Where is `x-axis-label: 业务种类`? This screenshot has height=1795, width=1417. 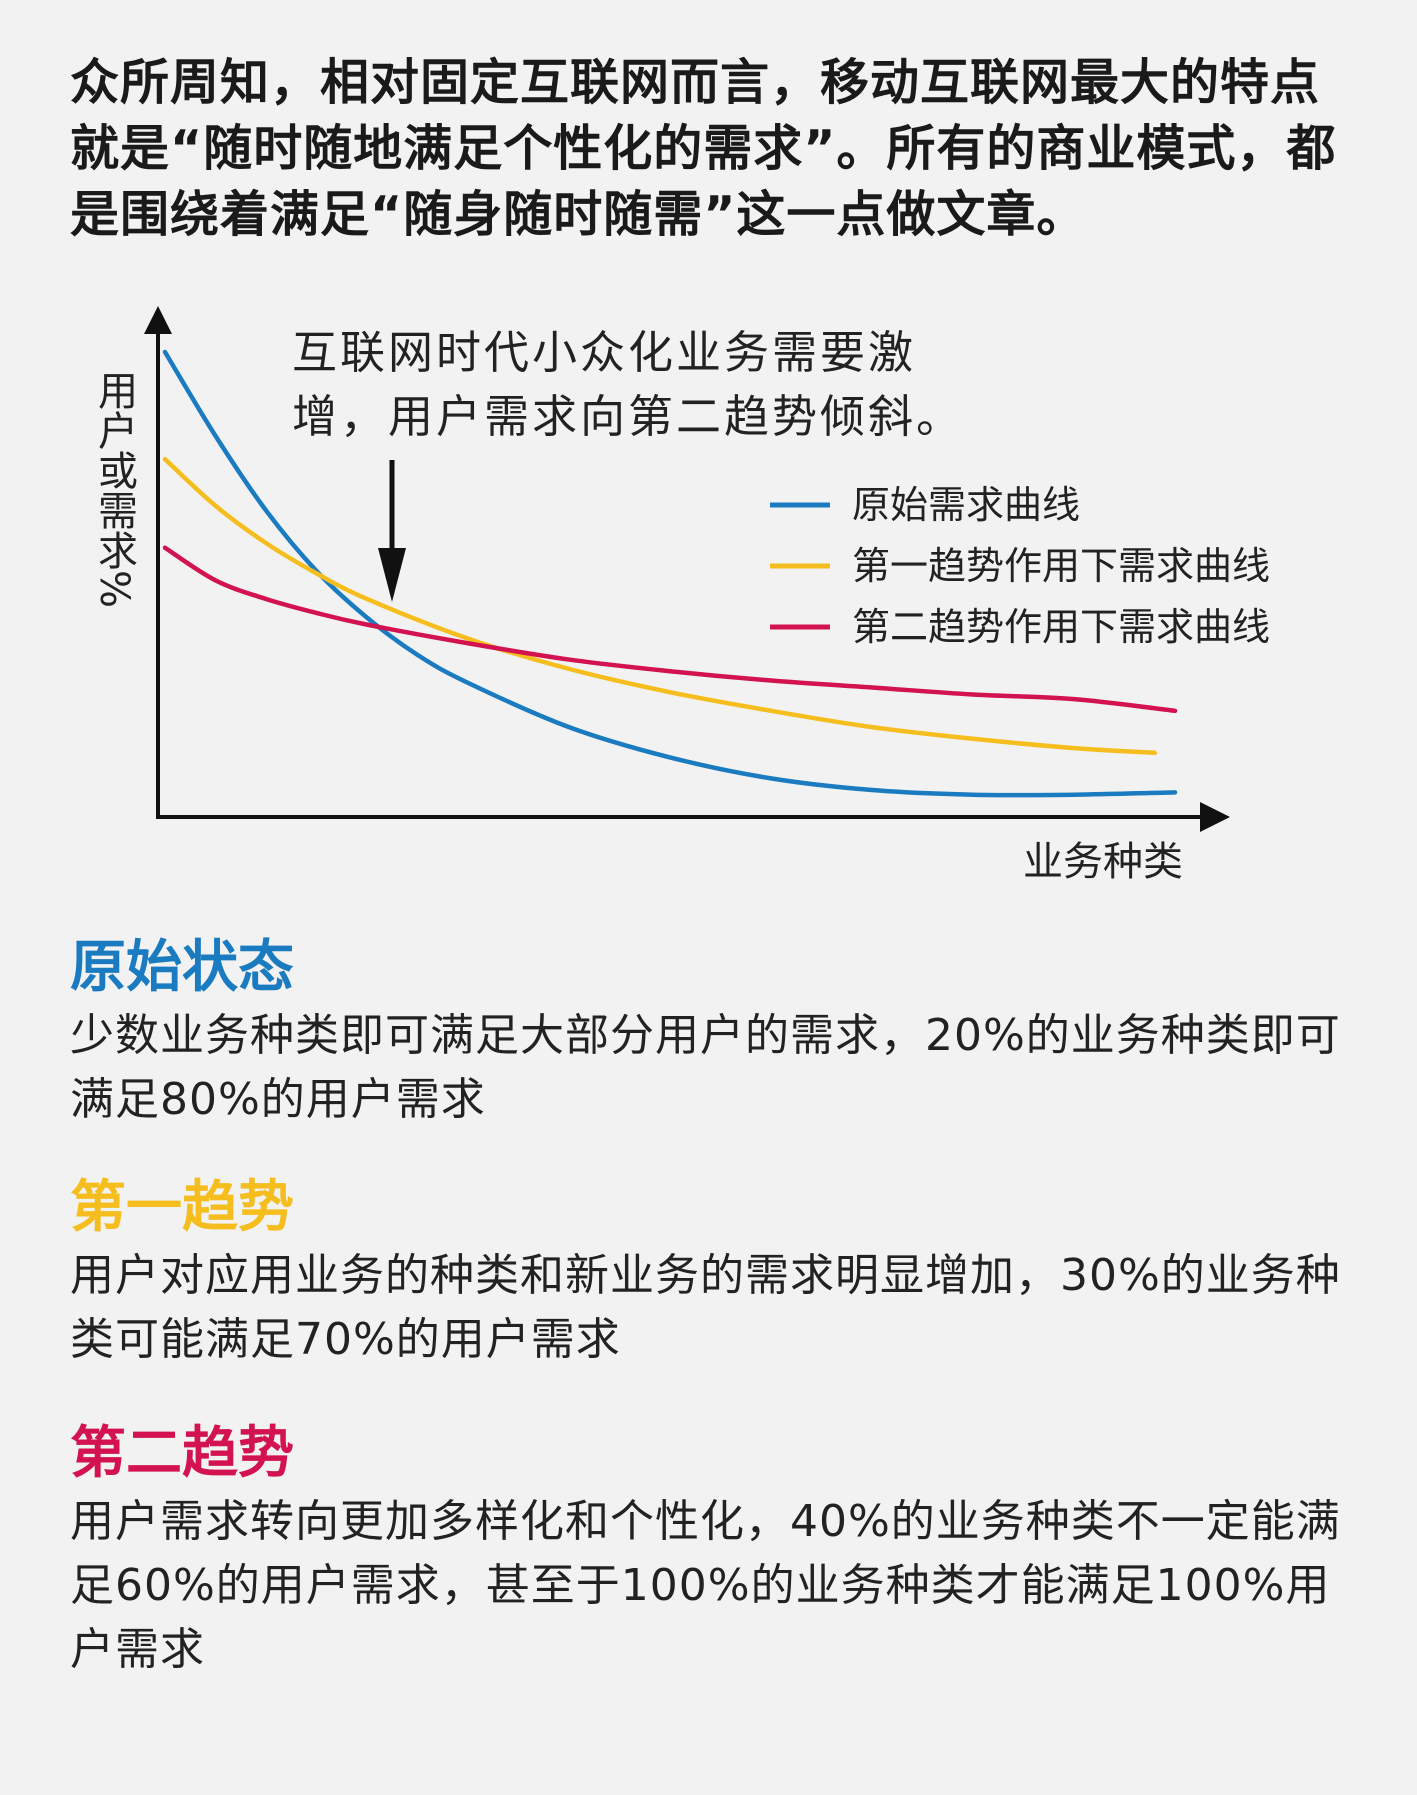
x-axis-label: 业务种类 is located at coordinates (1103, 862).